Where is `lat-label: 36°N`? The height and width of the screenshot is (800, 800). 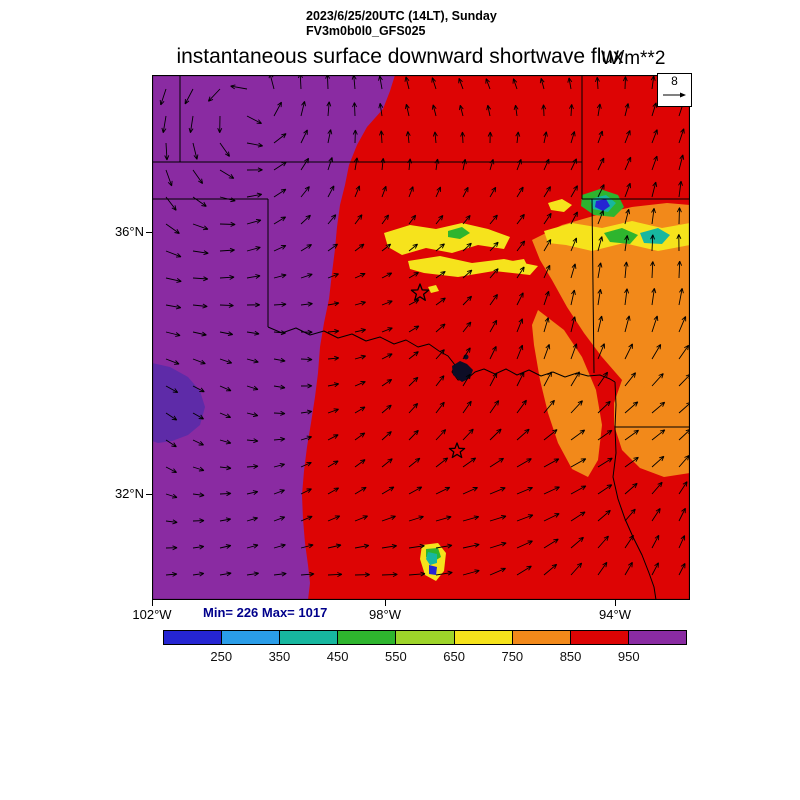 lat-label: 36°N is located at coordinates (129, 231).